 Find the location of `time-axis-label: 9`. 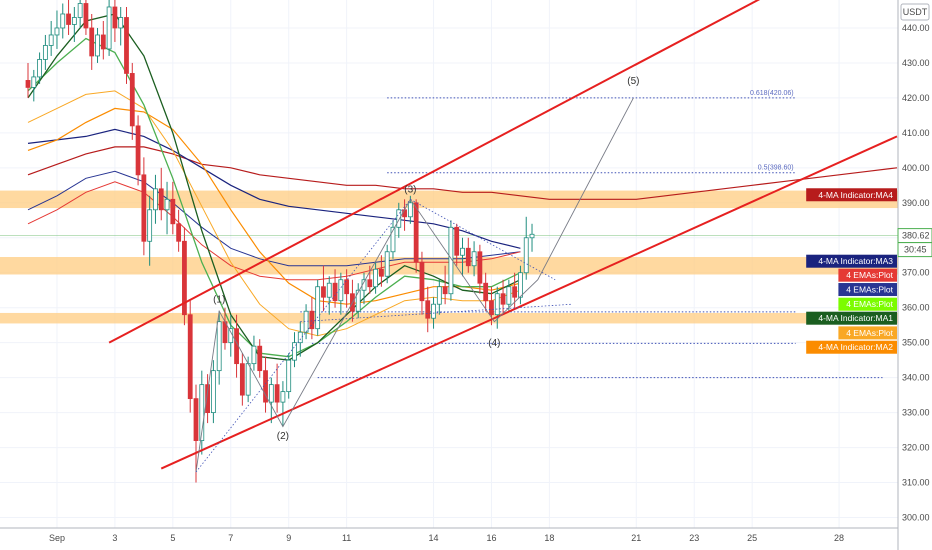

time-axis-label: 9 is located at coordinates (288, 538).